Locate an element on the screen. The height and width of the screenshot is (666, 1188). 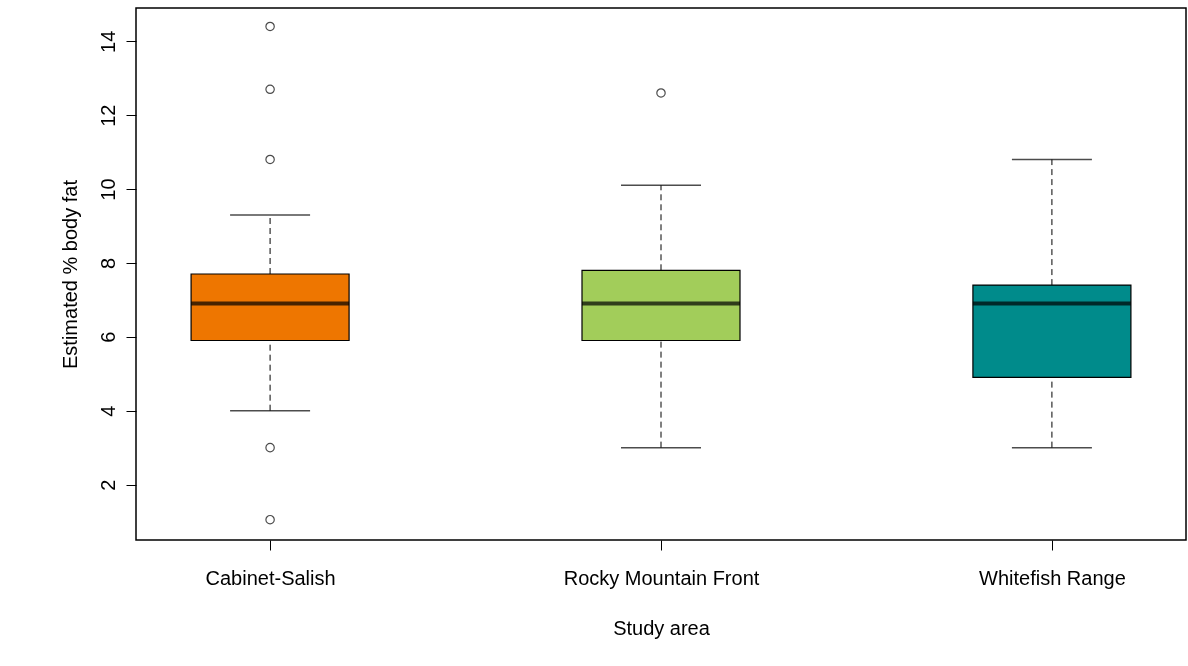
y-tick-label: 6 is located at coordinates (107, 337).